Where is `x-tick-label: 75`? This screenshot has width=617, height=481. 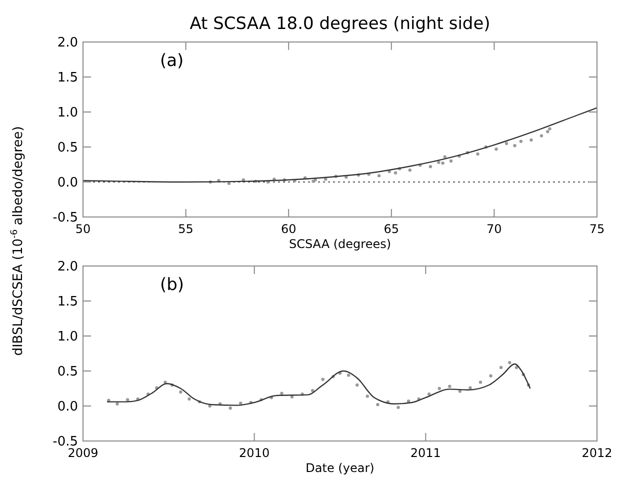 x-tick-label: 75 is located at coordinates (597, 229).